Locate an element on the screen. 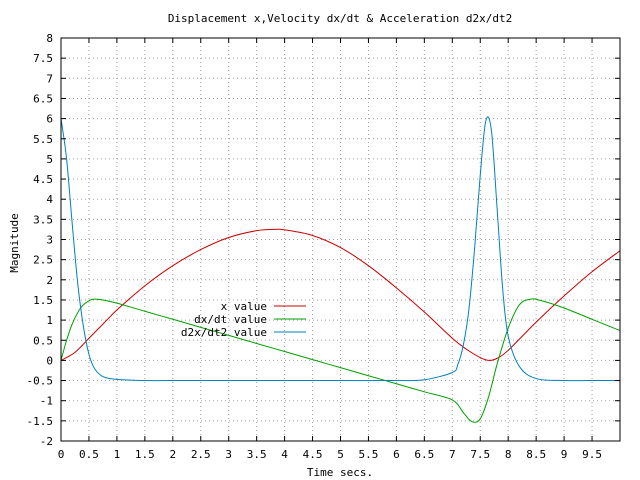 The width and height of the screenshot is (640, 480). y-tick-label: 8 is located at coordinates (49, 38).